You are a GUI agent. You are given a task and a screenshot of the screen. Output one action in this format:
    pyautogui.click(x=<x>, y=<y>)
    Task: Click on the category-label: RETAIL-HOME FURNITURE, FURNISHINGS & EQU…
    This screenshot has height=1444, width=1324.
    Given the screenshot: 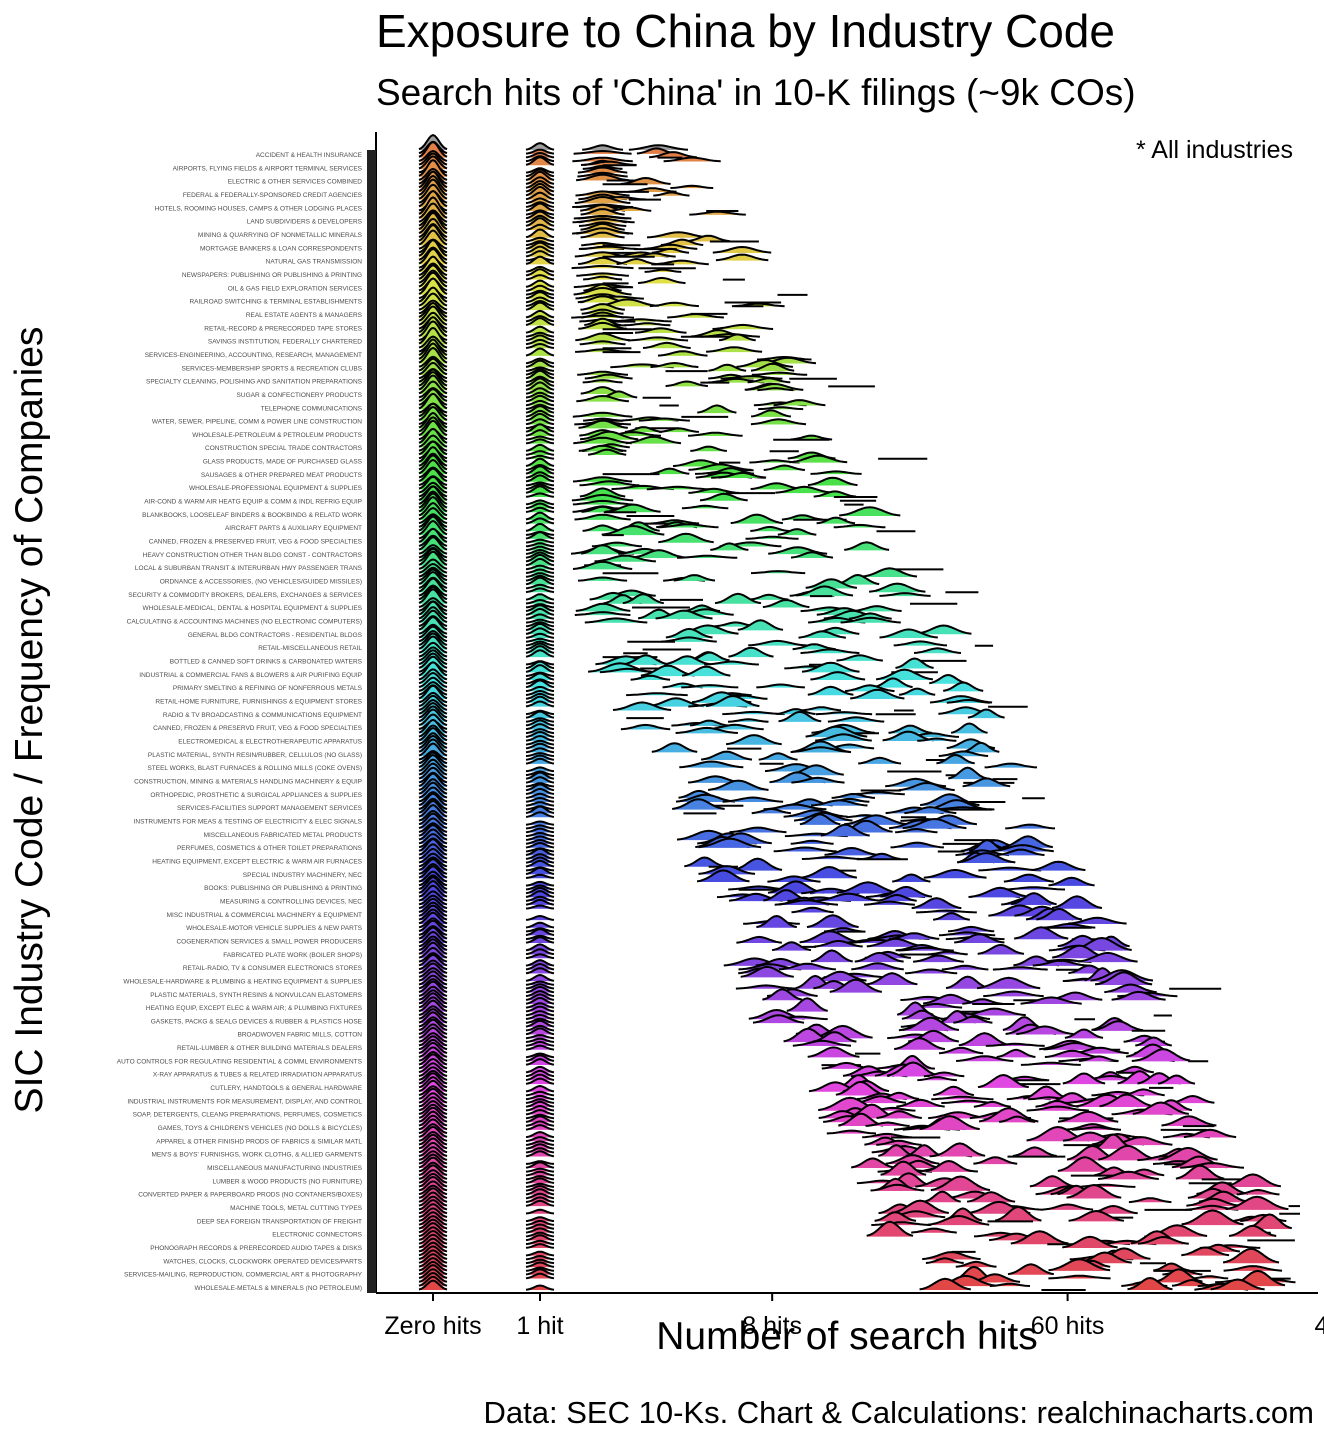 What is the action you would take?
    pyautogui.click(x=258, y=702)
    